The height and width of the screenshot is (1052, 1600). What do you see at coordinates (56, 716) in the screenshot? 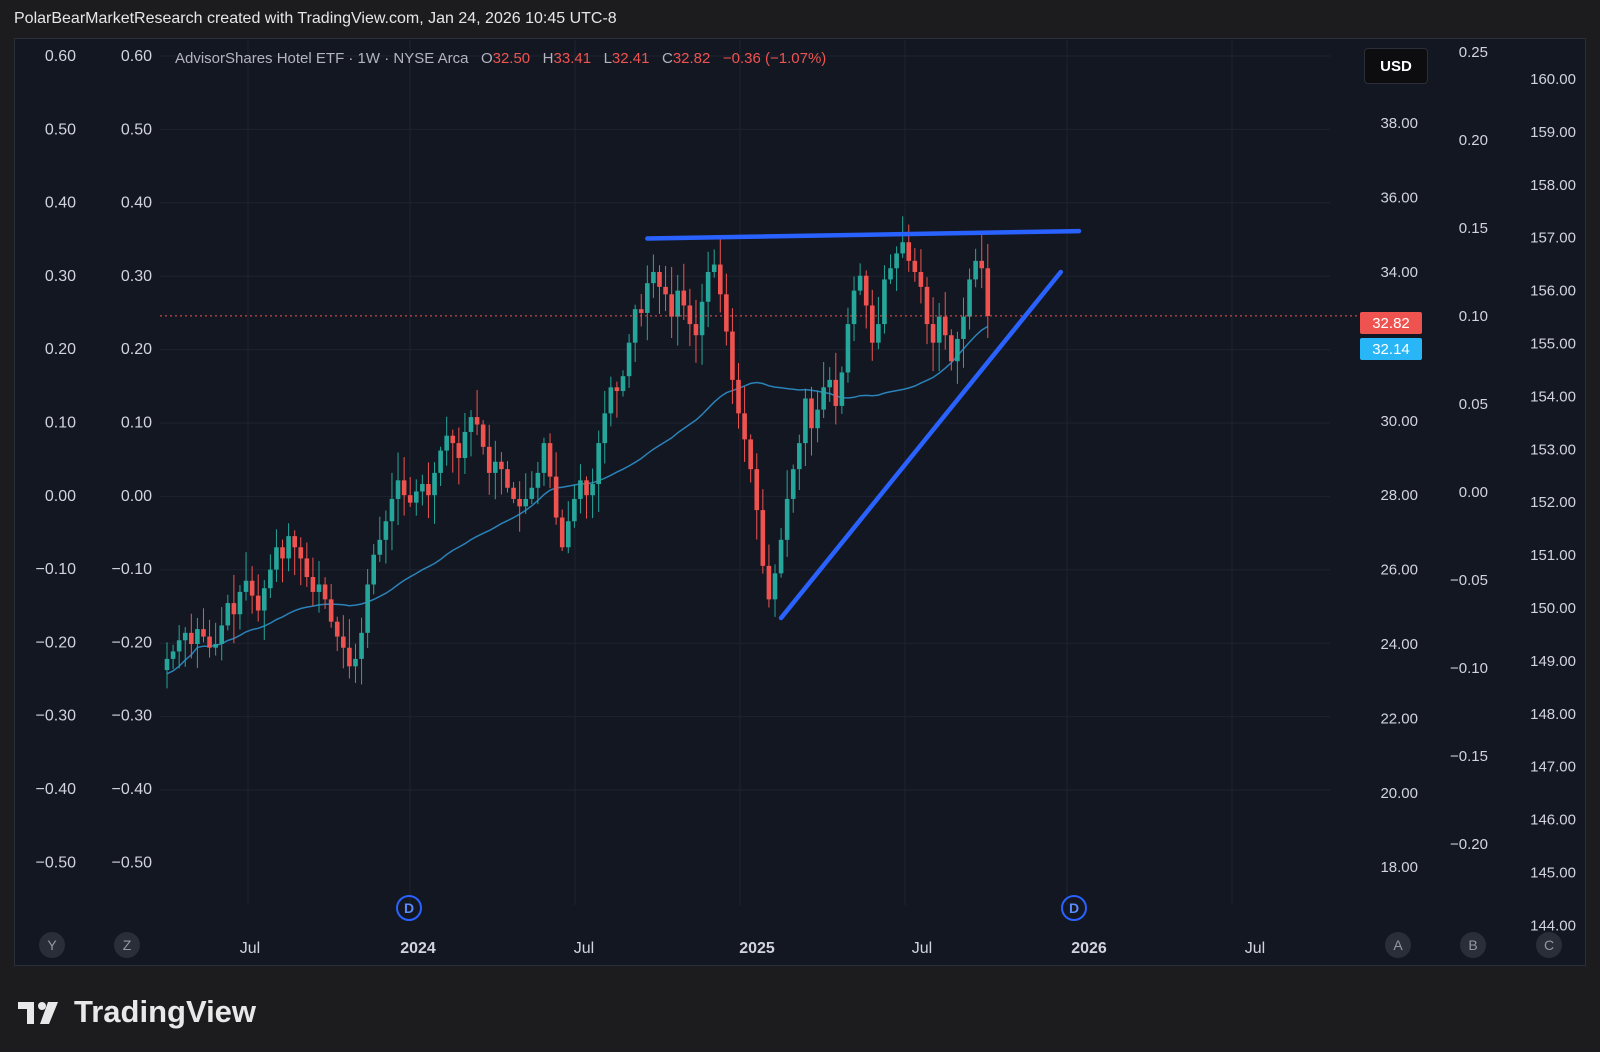
I see `left-axis-1-tick: −0.30` at bounding box center [56, 716].